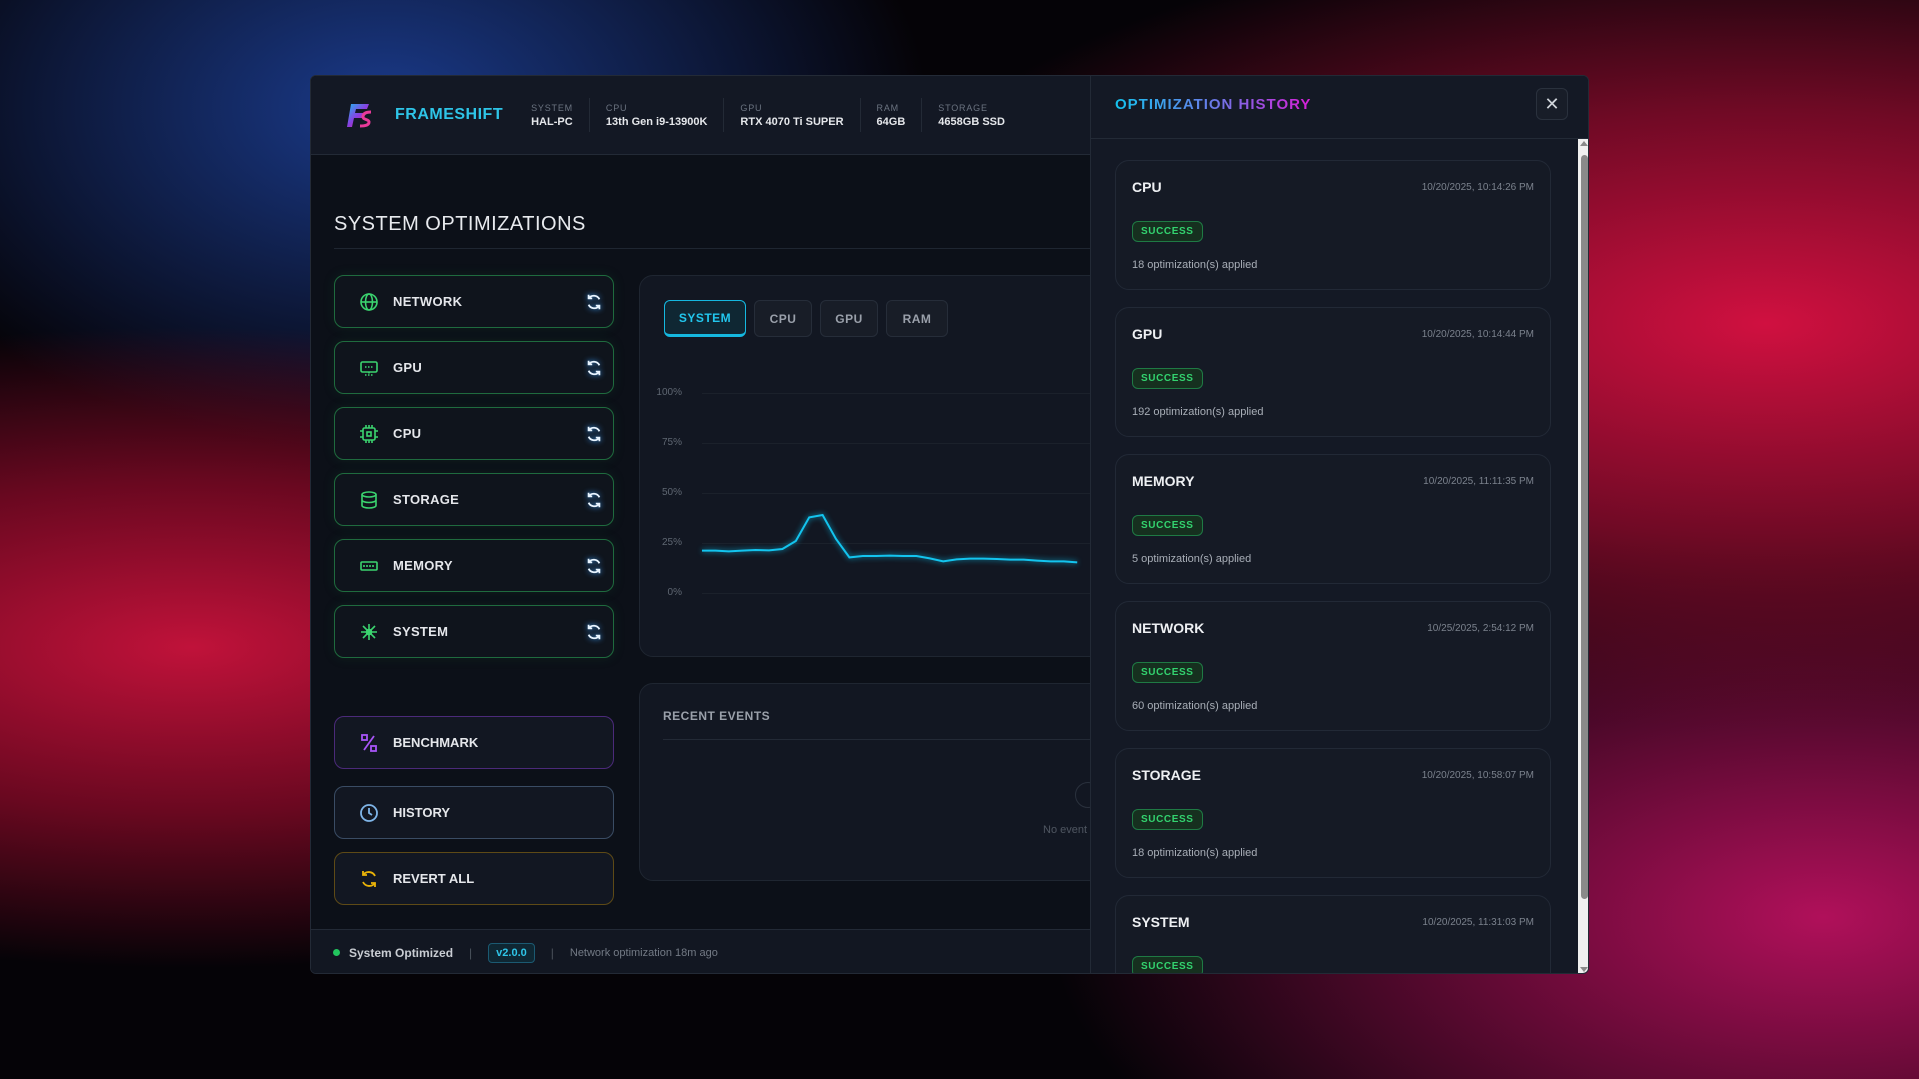 Image resolution: width=1919 pixels, height=1079 pixels. I want to click on history-item-time: 10/20/2025, 11:11:35 PM, so click(1478, 481).